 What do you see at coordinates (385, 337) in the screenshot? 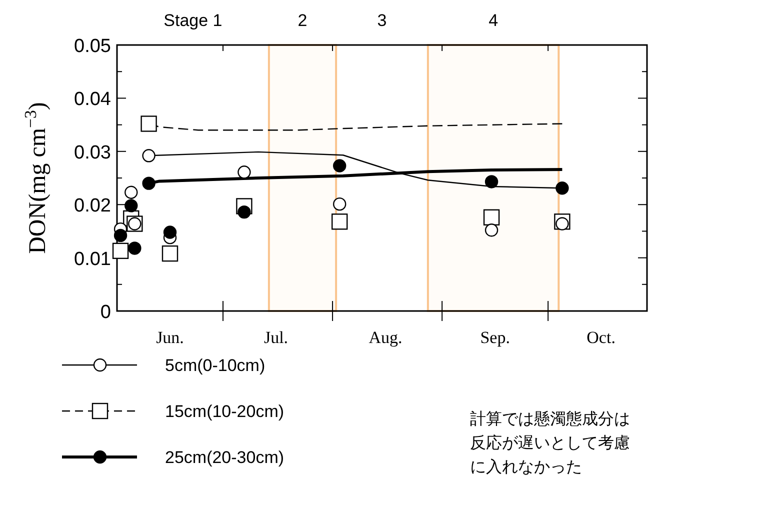
I see `x-tick-label: Aug.` at bounding box center [385, 337].